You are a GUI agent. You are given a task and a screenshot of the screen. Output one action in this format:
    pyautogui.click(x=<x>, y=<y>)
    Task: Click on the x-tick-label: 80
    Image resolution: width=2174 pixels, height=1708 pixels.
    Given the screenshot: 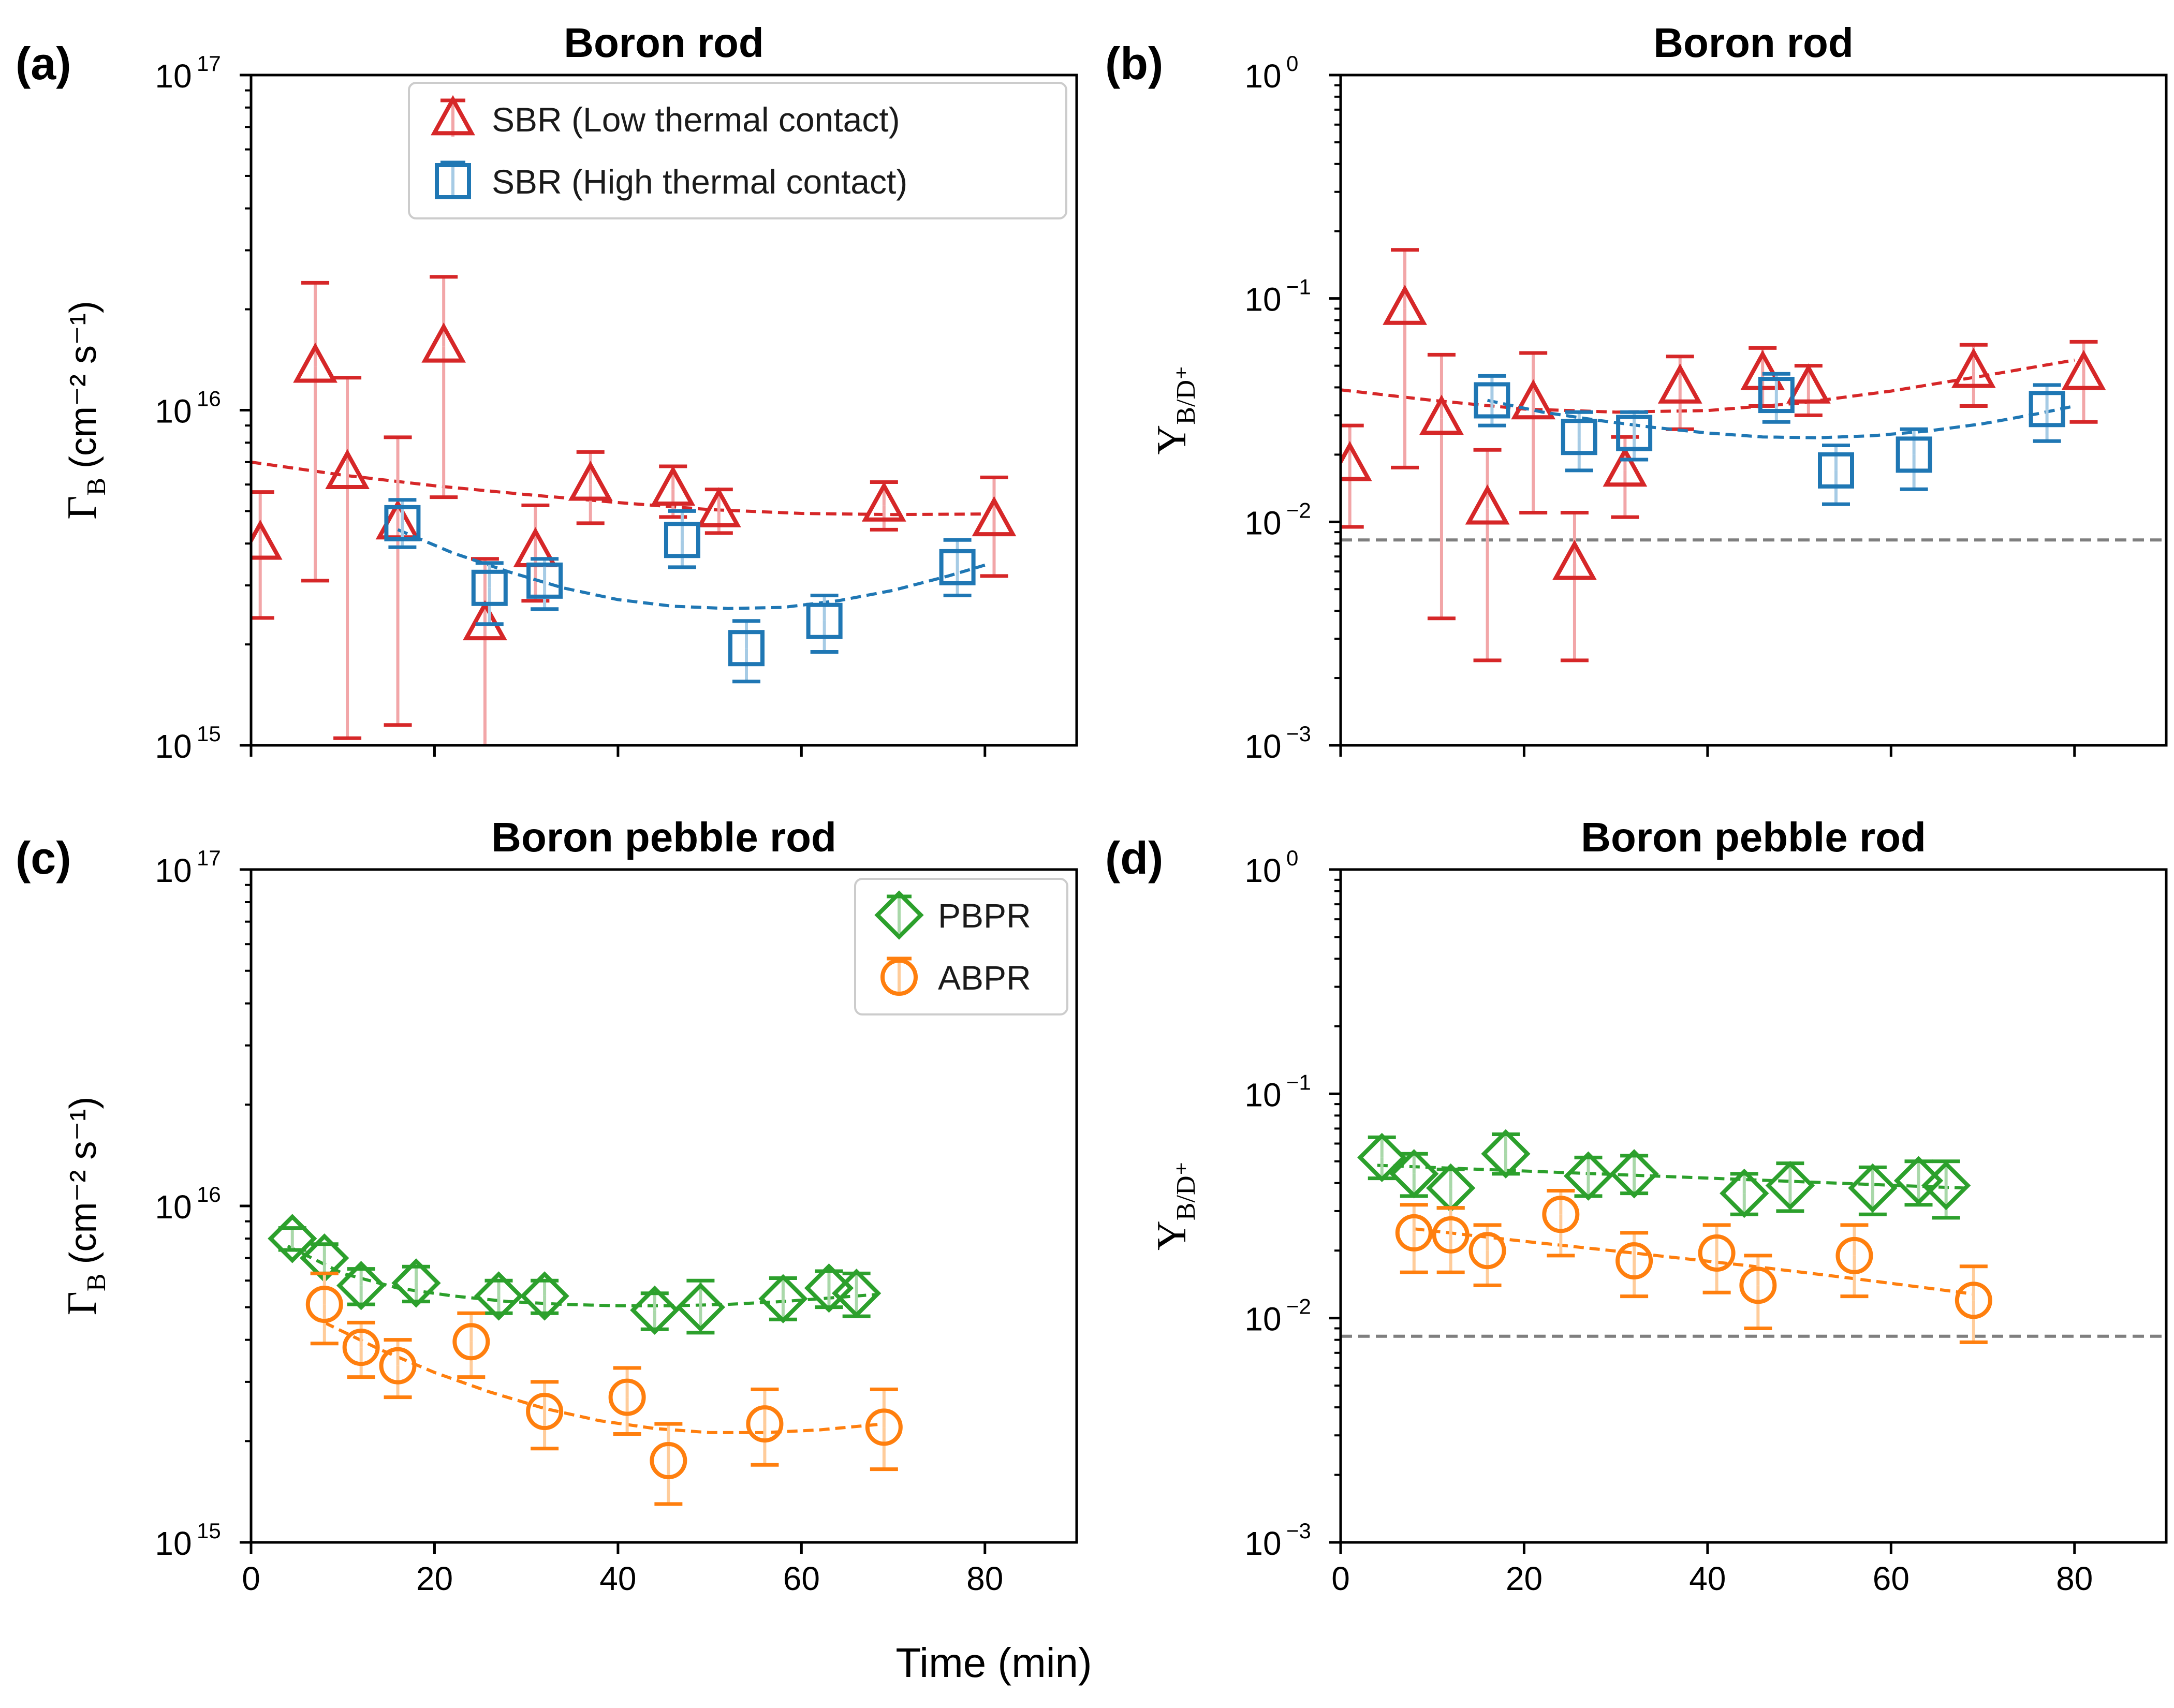 What is the action you would take?
    pyautogui.click(x=2074, y=1578)
    